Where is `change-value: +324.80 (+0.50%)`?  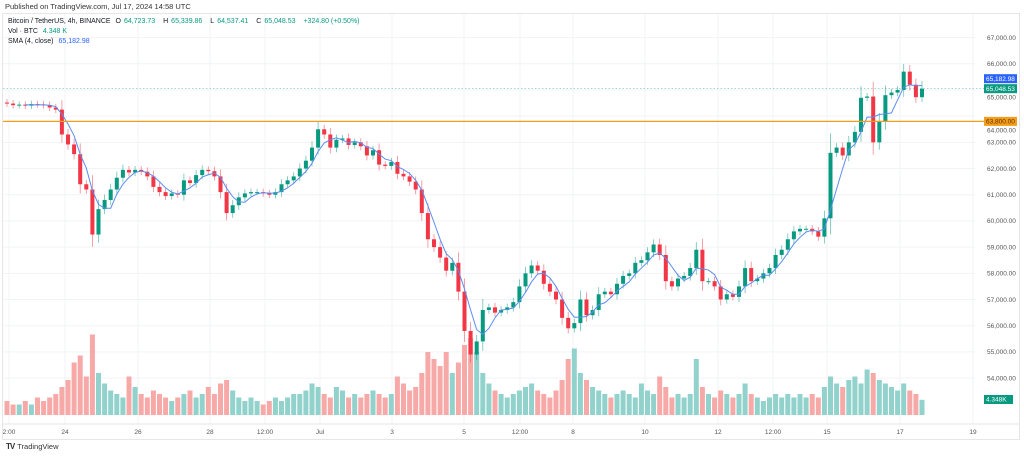
change-value: +324.80 (+0.50%) is located at coordinates (331, 21).